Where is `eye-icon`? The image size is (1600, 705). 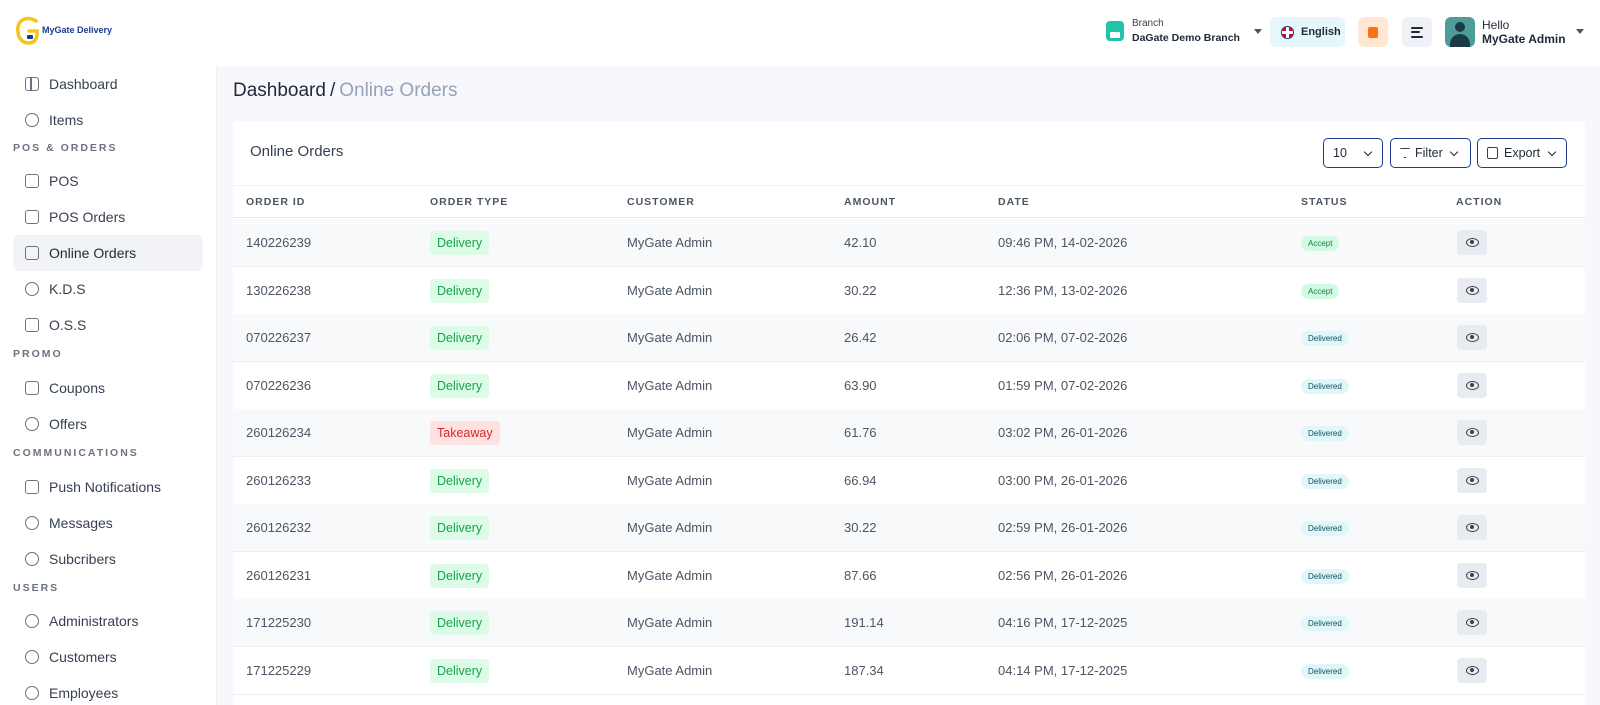
eye-icon is located at coordinates (1472, 432).